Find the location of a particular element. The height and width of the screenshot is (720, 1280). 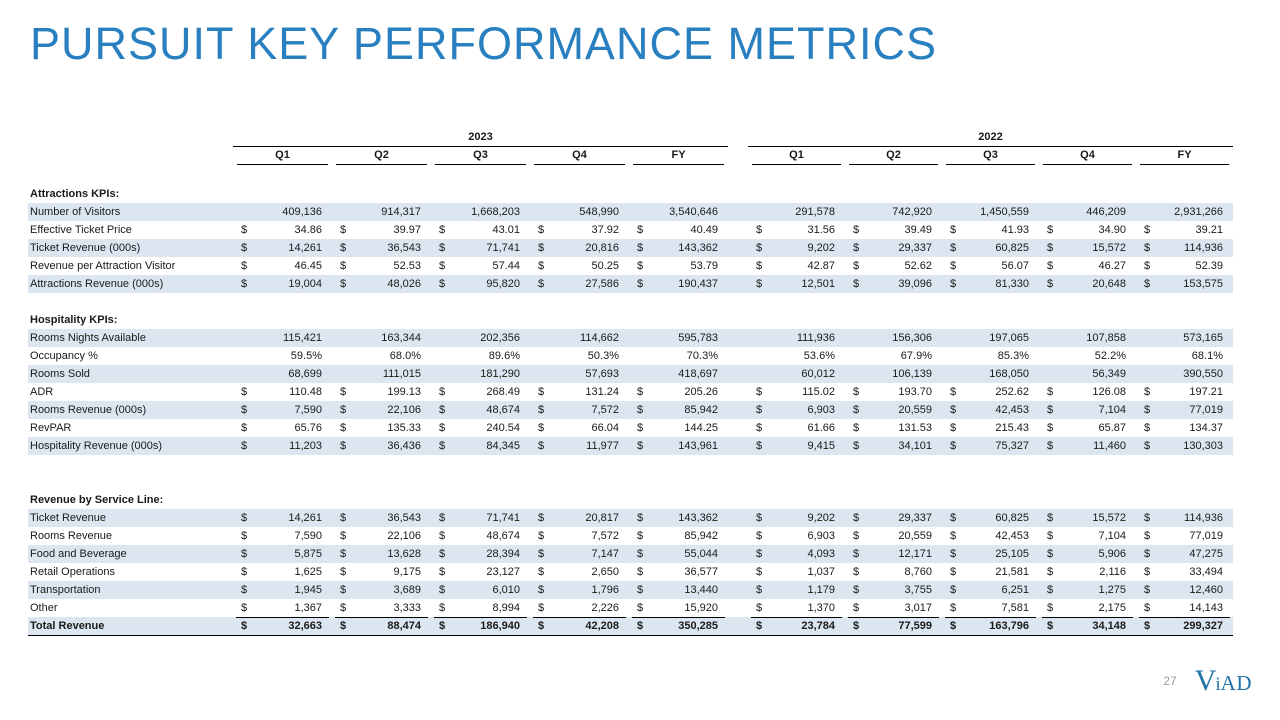

cell-value: 111,015 is located at coordinates (401, 374).